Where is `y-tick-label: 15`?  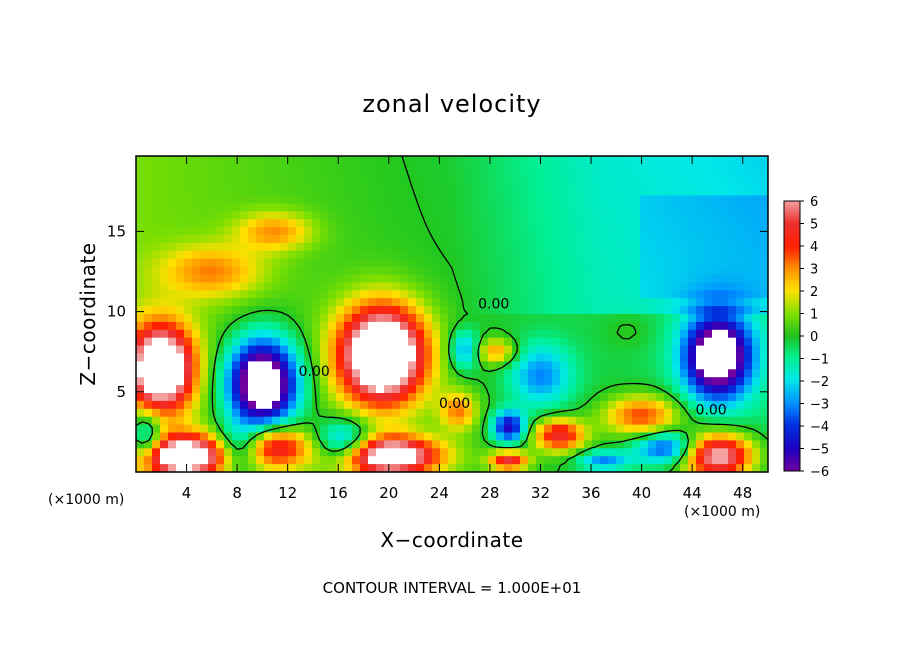
y-tick-label: 15 is located at coordinates (116, 231).